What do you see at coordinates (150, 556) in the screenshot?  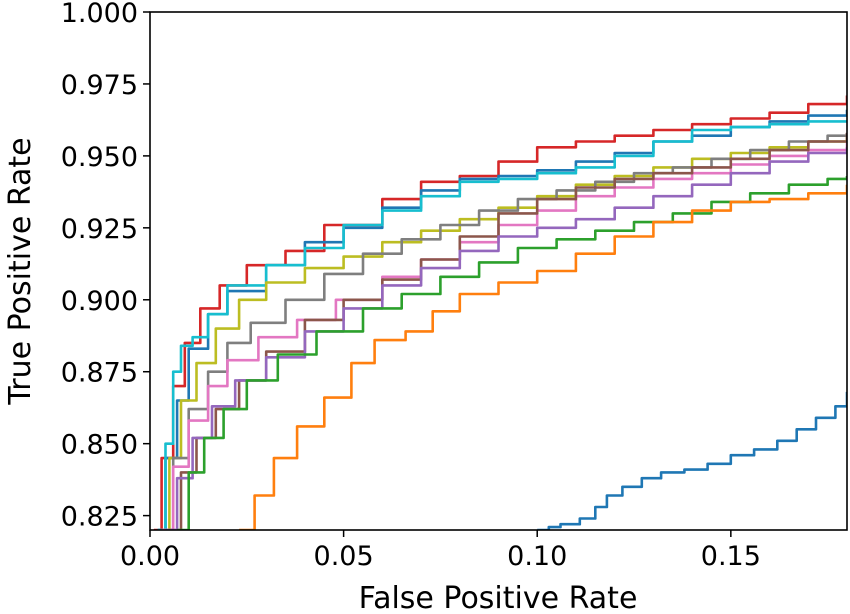 I see `x-tick-label: 0.00` at bounding box center [150, 556].